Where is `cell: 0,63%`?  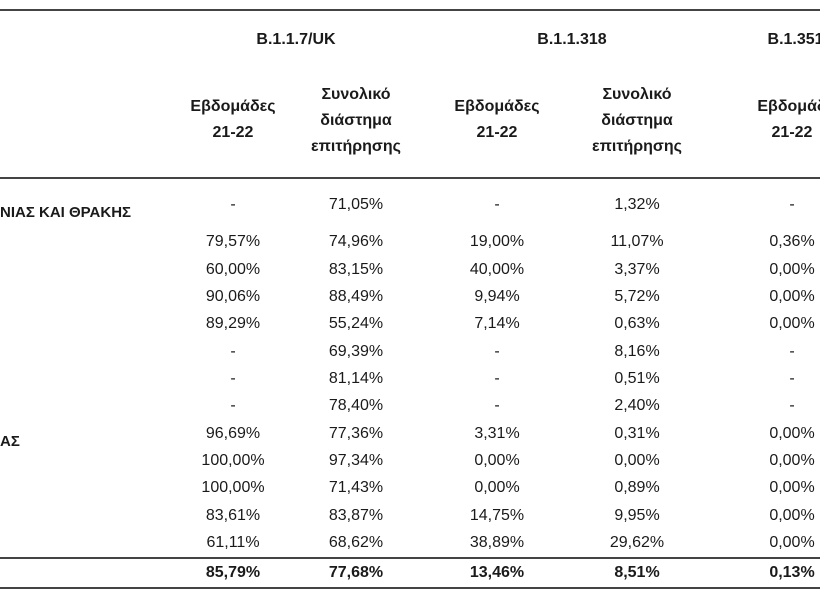
cell: 0,63% is located at coordinates (637, 323).